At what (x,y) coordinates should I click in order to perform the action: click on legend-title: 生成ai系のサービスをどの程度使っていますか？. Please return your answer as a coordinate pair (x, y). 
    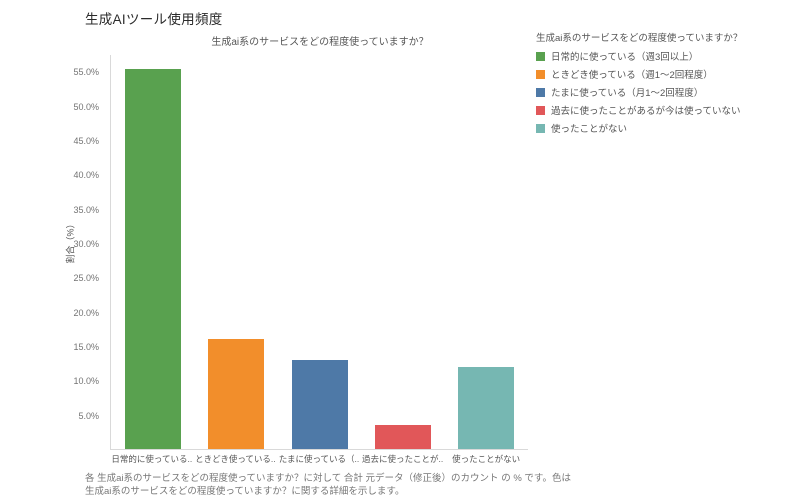
    Looking at the image, I should click on (639, 38).